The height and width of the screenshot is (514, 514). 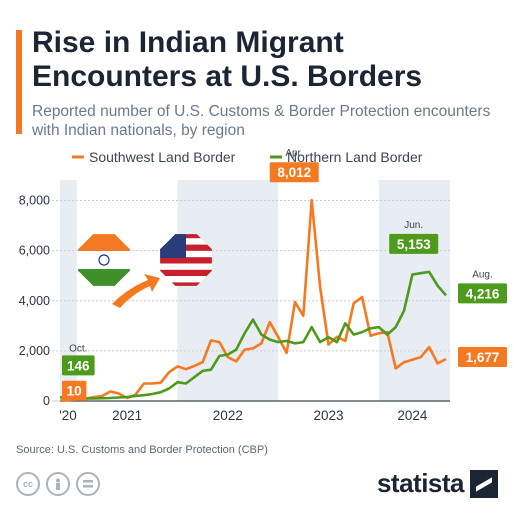 I want to click on legend-label: Southwest Land Border, so click(x=162, y=157).